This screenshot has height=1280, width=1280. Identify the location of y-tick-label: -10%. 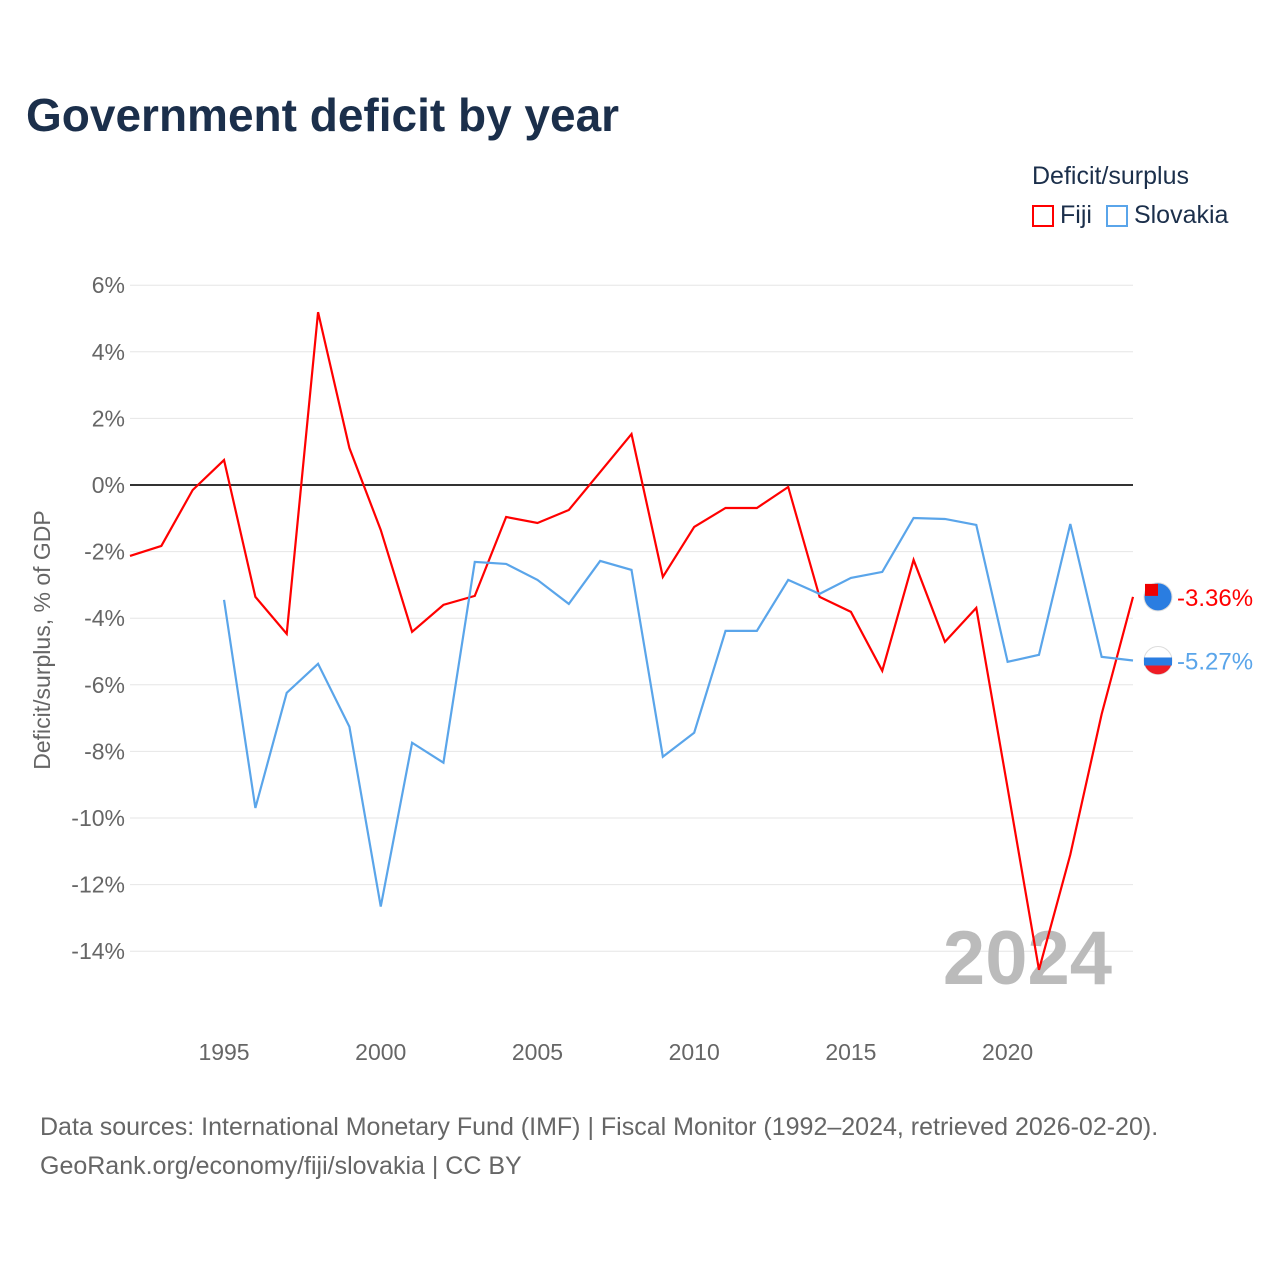
(98, 818).